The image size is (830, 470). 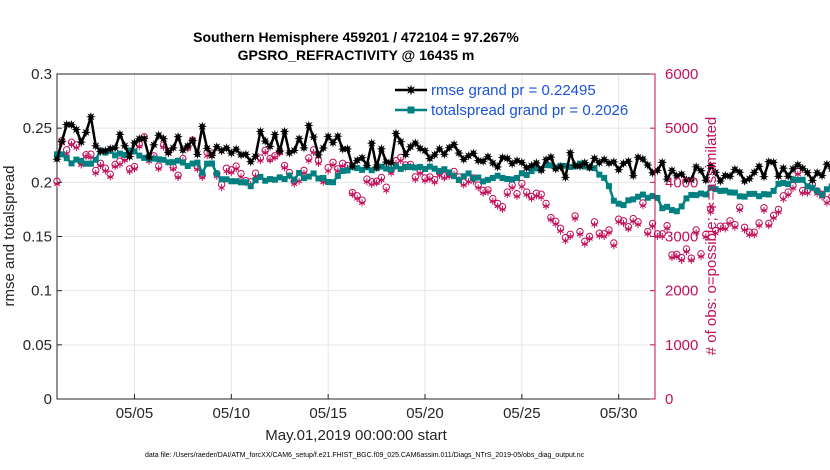 What do you see at coordinates (681, 237) in the screenshot?
I see `y-right-tick-label: 3000` at bounding box center [681, 237].